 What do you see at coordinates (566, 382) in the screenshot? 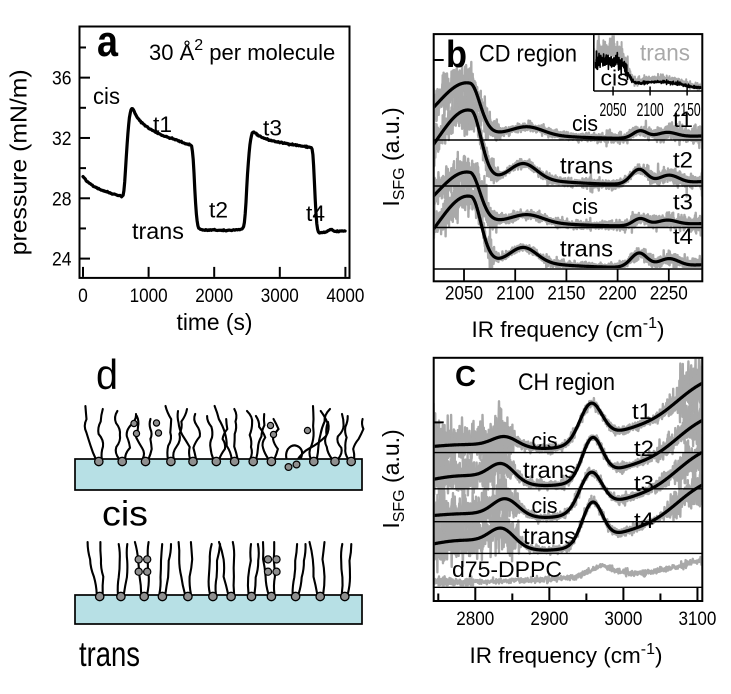
I see `svg-text: CH region` at bounding box center [566, 382].